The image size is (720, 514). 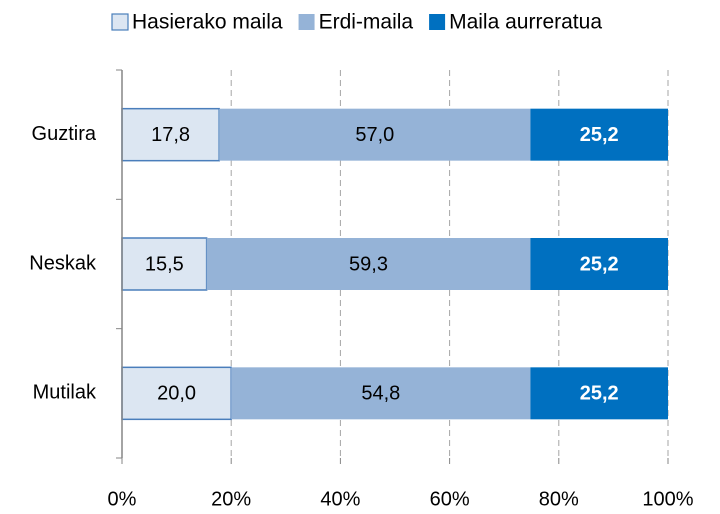 I want to click on data-label: 15,5, so click(x=164, y=264).